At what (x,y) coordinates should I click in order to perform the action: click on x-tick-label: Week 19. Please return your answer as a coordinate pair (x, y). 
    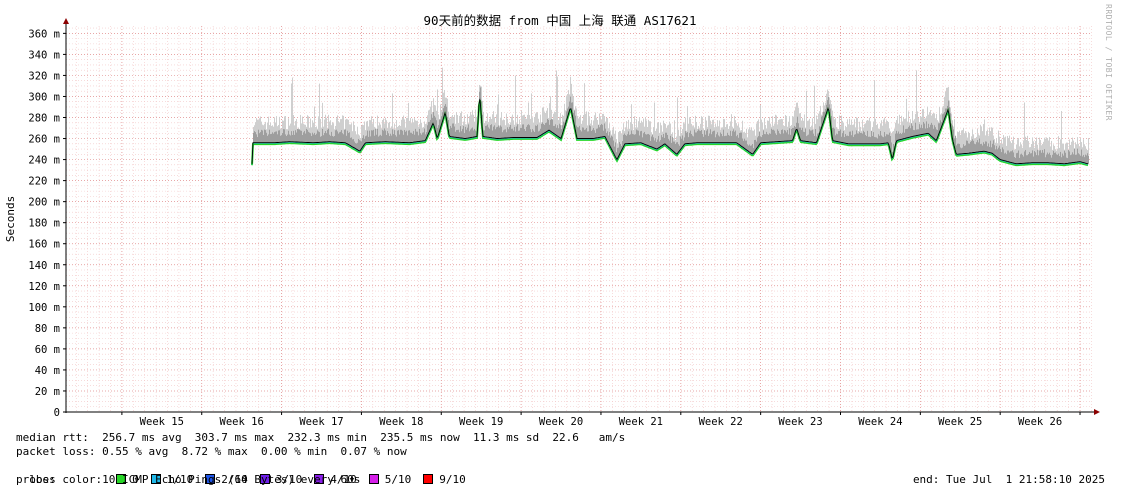
    Looking at the image, I should click on (481, 422).